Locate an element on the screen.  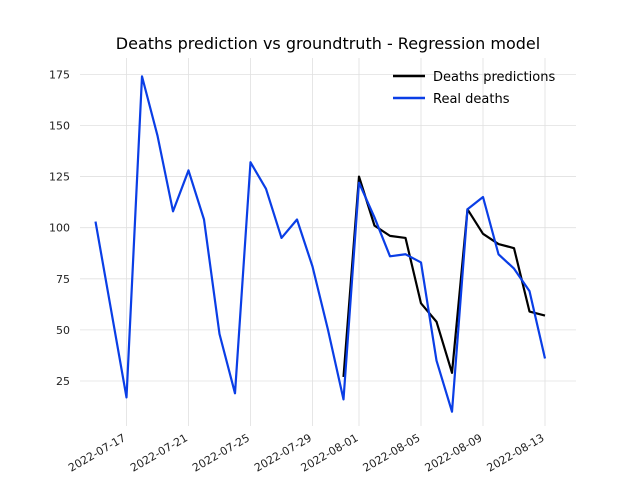
y-tick-label: 100 is located at coordinates (59, 228).